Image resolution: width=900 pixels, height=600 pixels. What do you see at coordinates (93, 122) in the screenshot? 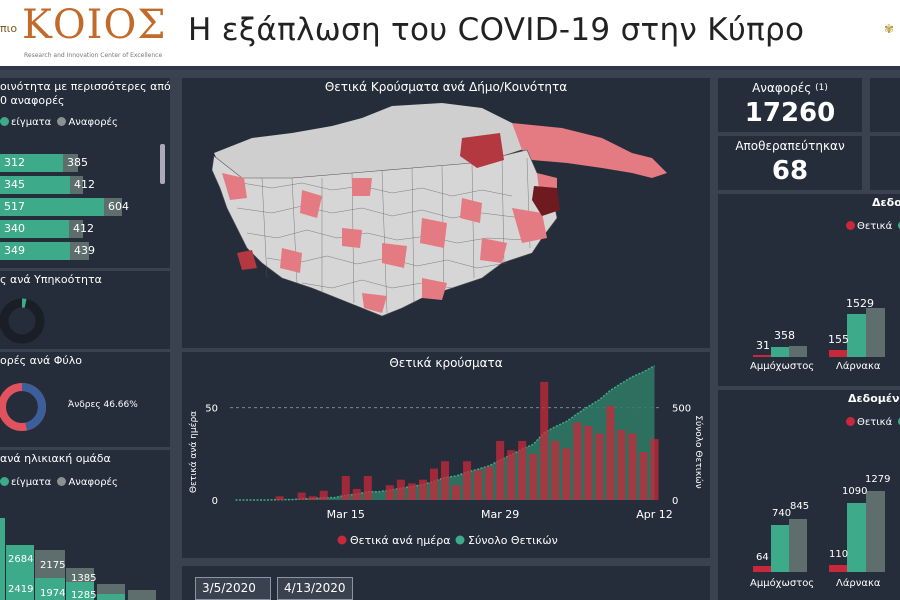
I see `reports-legend-label: Αναφορές` at bounding box center [93, 122].